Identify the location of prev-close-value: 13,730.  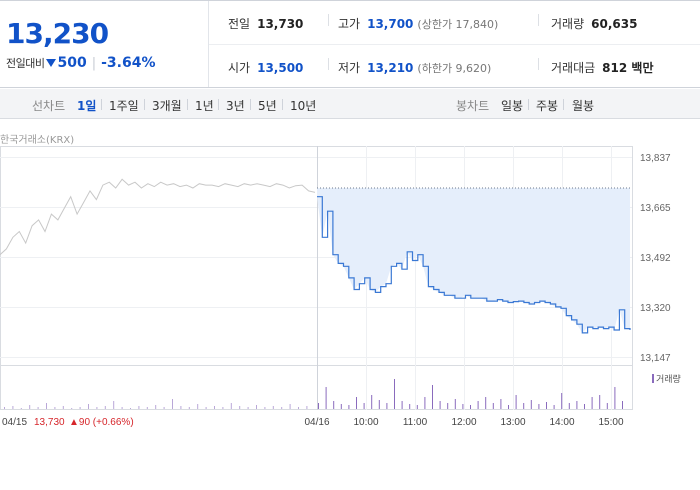
(280, 24).